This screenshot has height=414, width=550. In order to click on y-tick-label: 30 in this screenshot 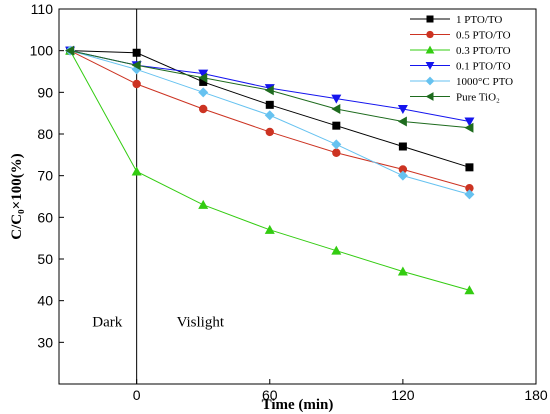, I will do `click(45, 342)`.